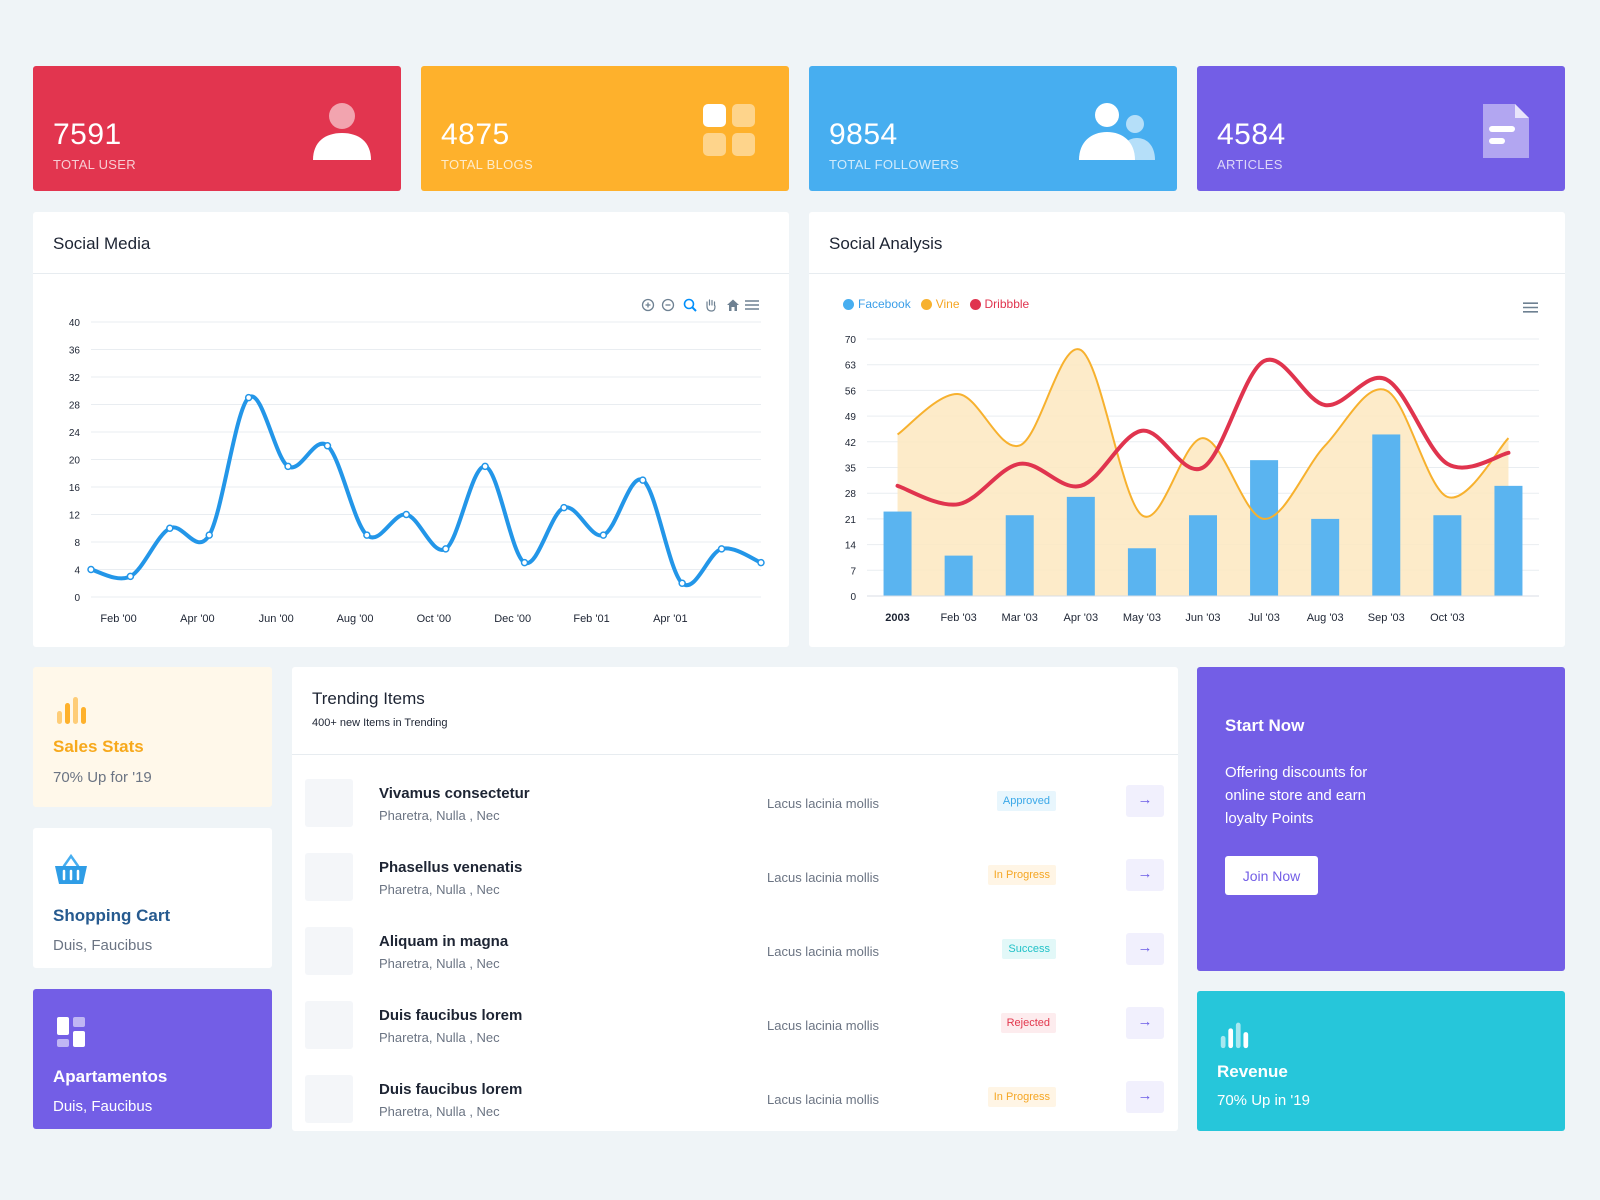  I want to click on stat-value: 7591, so click(87, 134).